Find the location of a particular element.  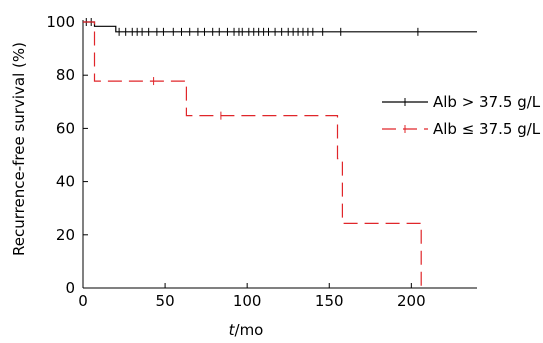

y-tick-label-20: 20 is located at coordinates (65, 235).